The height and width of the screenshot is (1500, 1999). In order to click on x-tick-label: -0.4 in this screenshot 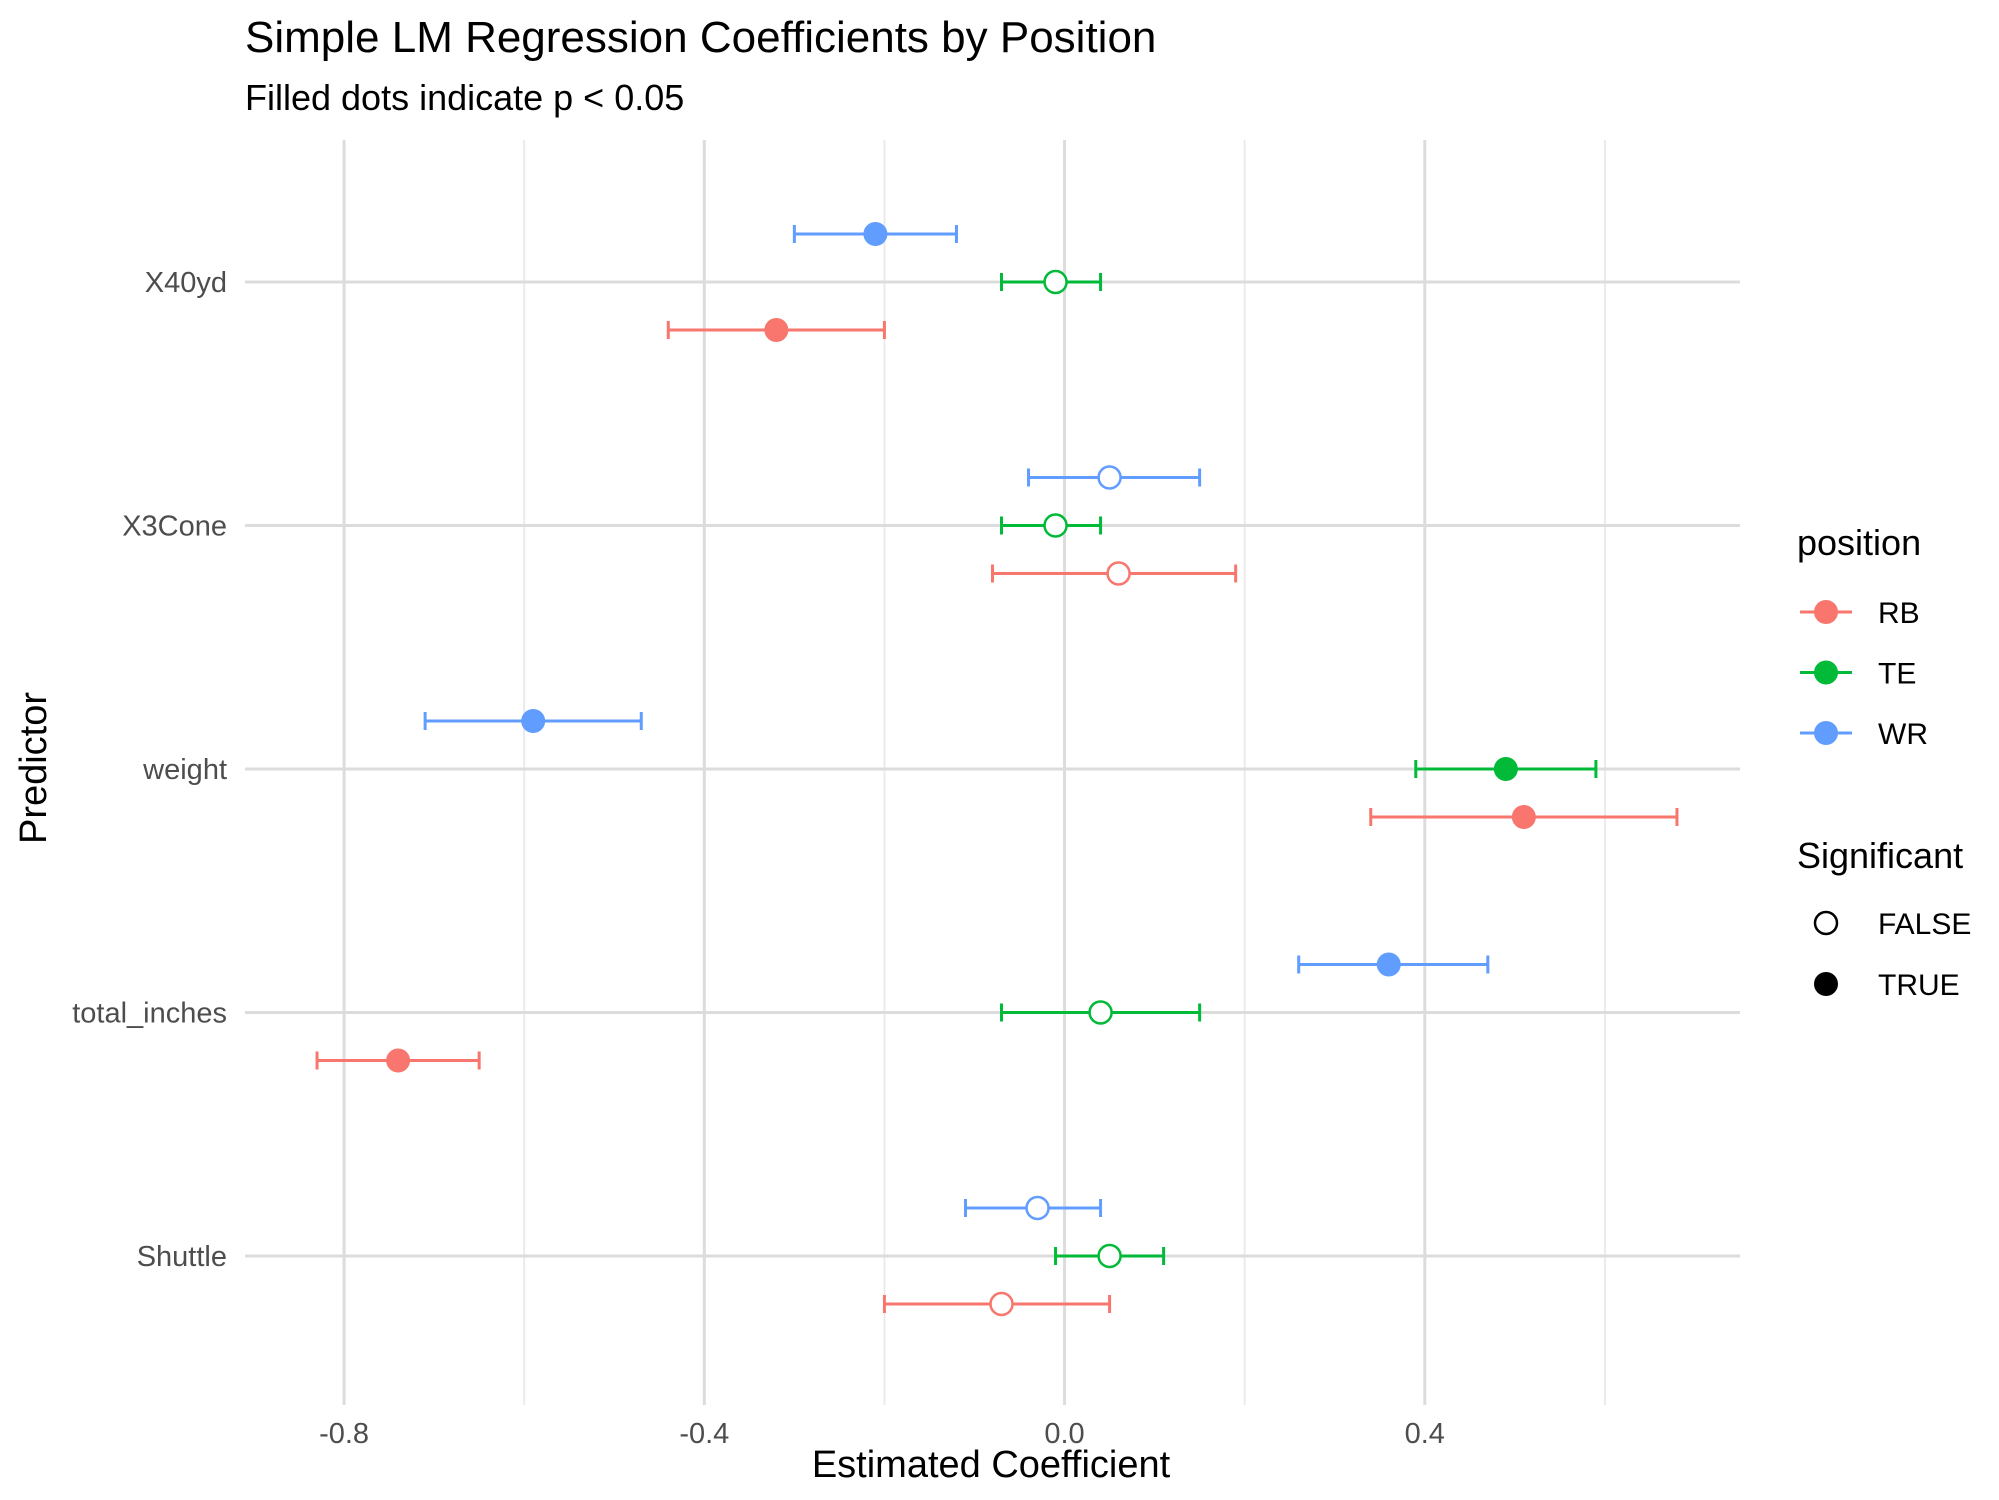, I will do `click(704, 1434)`.